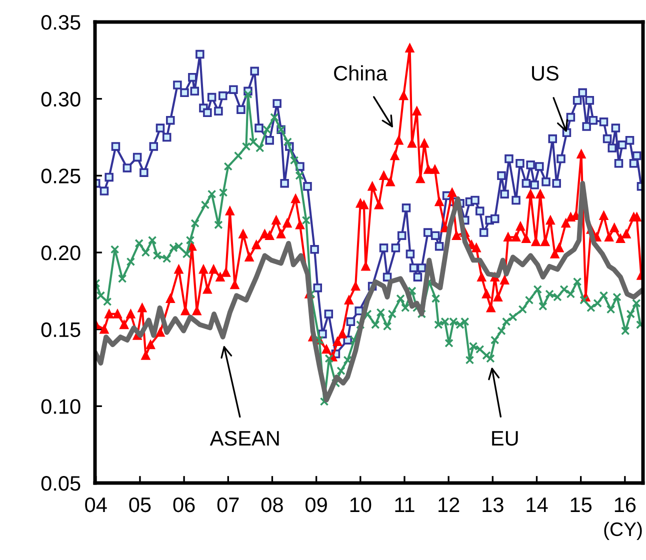  What do you see at coordinates (361, 504) in the screenshot?
I see `x-tick-label: 10` at bounding box center [361, 504].